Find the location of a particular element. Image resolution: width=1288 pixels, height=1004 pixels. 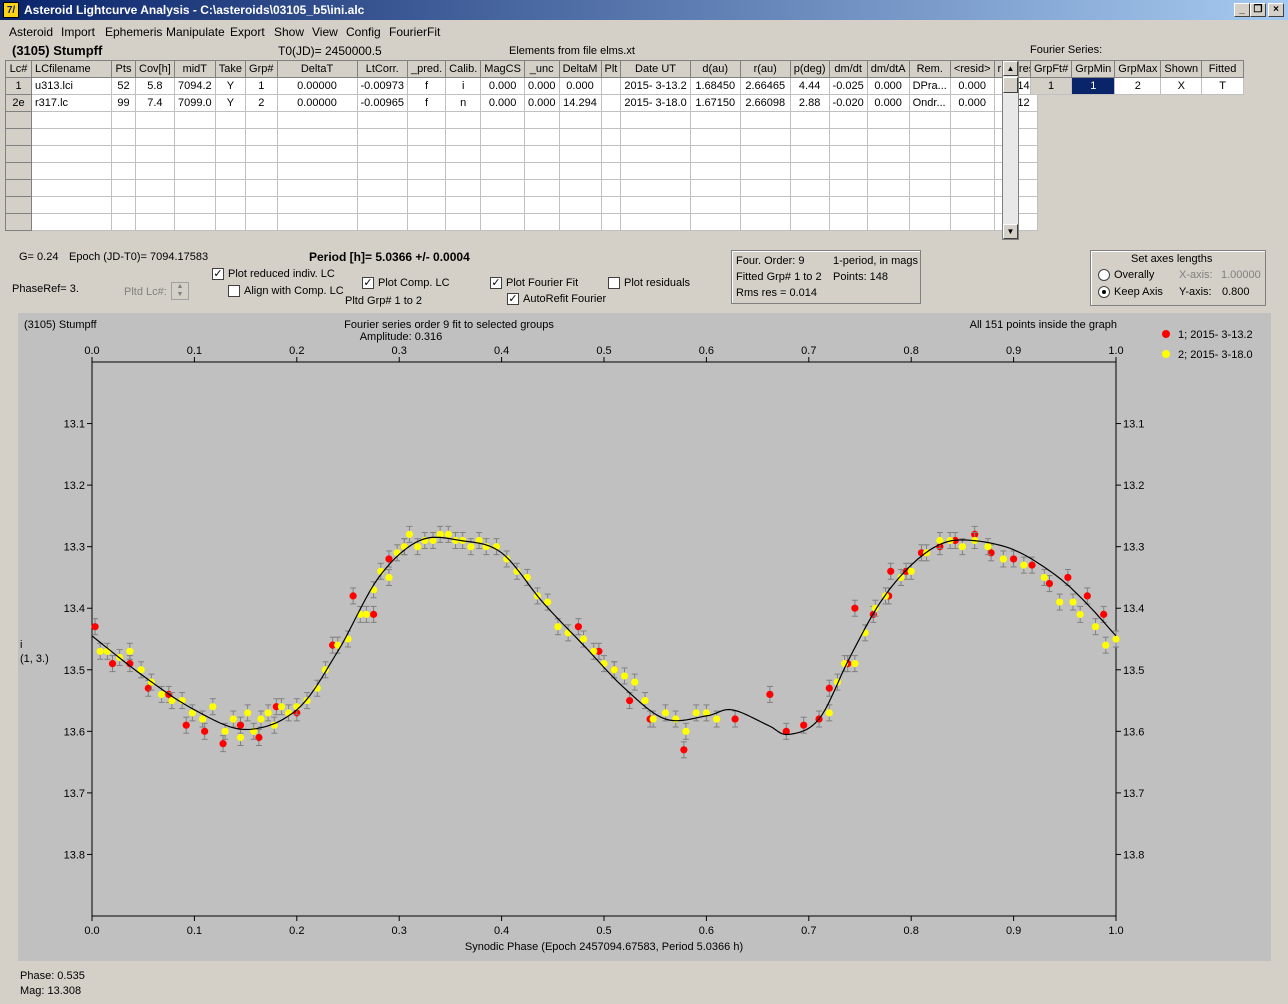

row-index: 2e is located at coordinates (18, 103).